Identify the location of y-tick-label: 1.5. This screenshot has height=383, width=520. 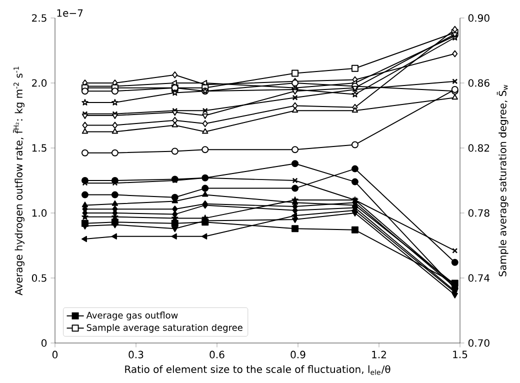
(39, 148).